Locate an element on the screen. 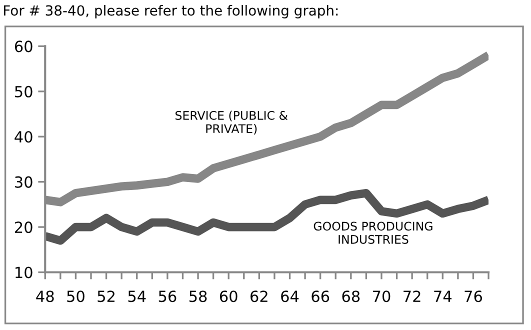 This screenshot has height=330, width=531. chart-title: For # 38-40, please refer to the following graph: is located at coordinates (171, 11).